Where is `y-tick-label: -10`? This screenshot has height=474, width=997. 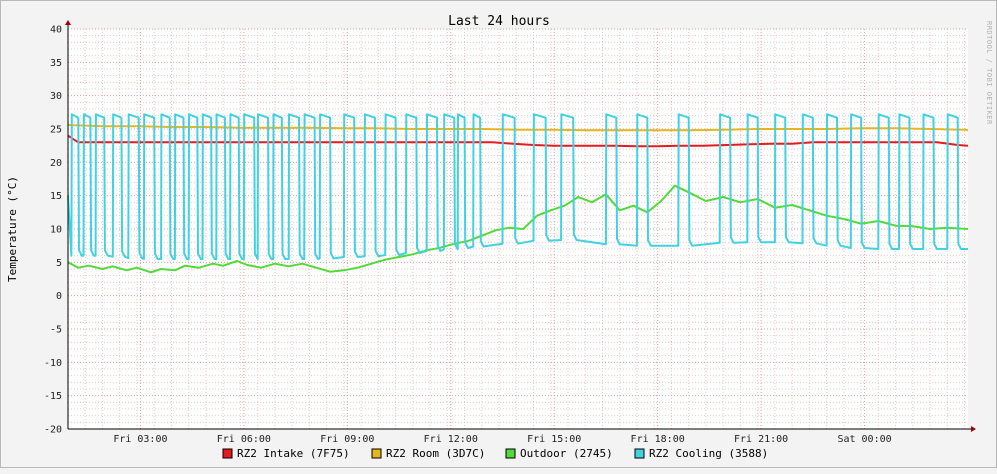 y-tick-label: -10 is located at coordinates (53, 363).